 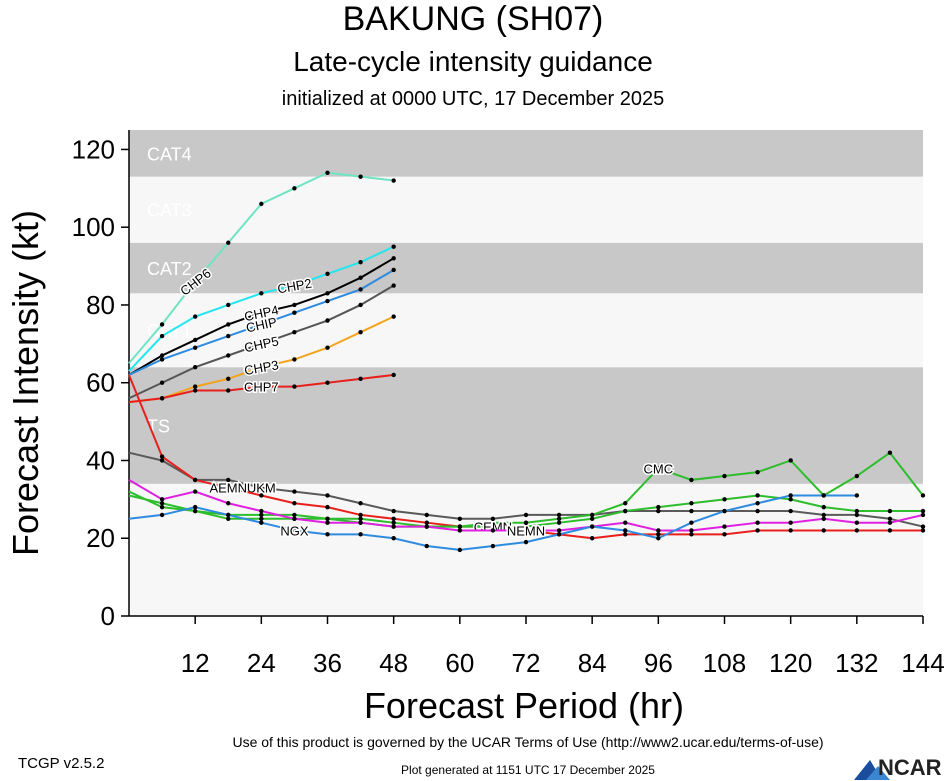 I want to click on x-axis-label: Forecast Period (hr), so click(x=524, y=705).